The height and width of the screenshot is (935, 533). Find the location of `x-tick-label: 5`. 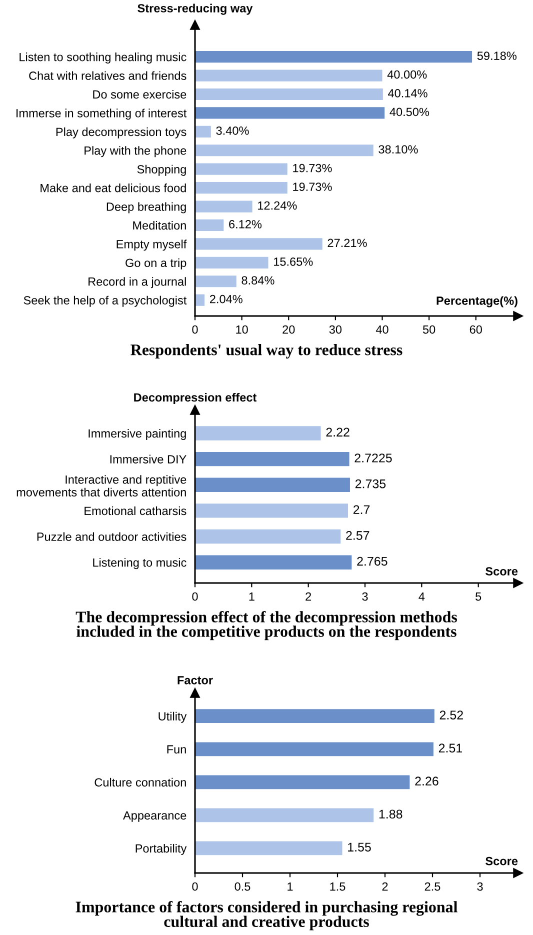

x-tick-label: 5 is located at coordinates (479, 596).